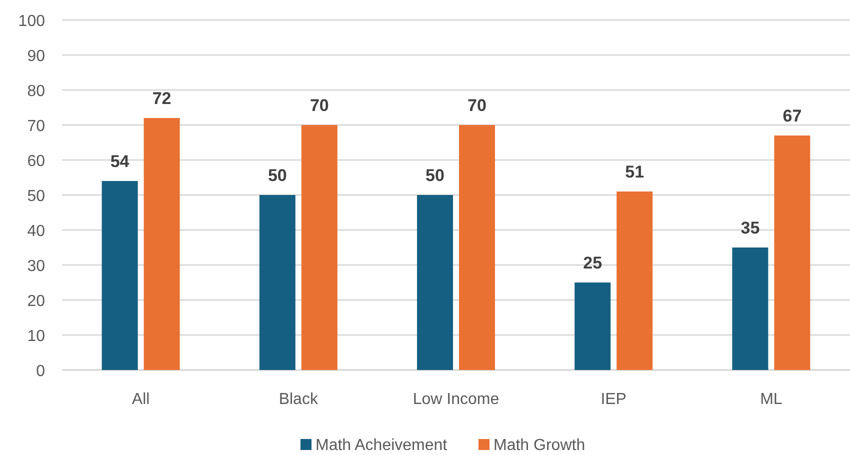 This screenshot has height=455, width=850. What do you see at coordinates (36, 56) in the screenshot?
I see `y-tick-label: 90` at bounding box center [36, 56].